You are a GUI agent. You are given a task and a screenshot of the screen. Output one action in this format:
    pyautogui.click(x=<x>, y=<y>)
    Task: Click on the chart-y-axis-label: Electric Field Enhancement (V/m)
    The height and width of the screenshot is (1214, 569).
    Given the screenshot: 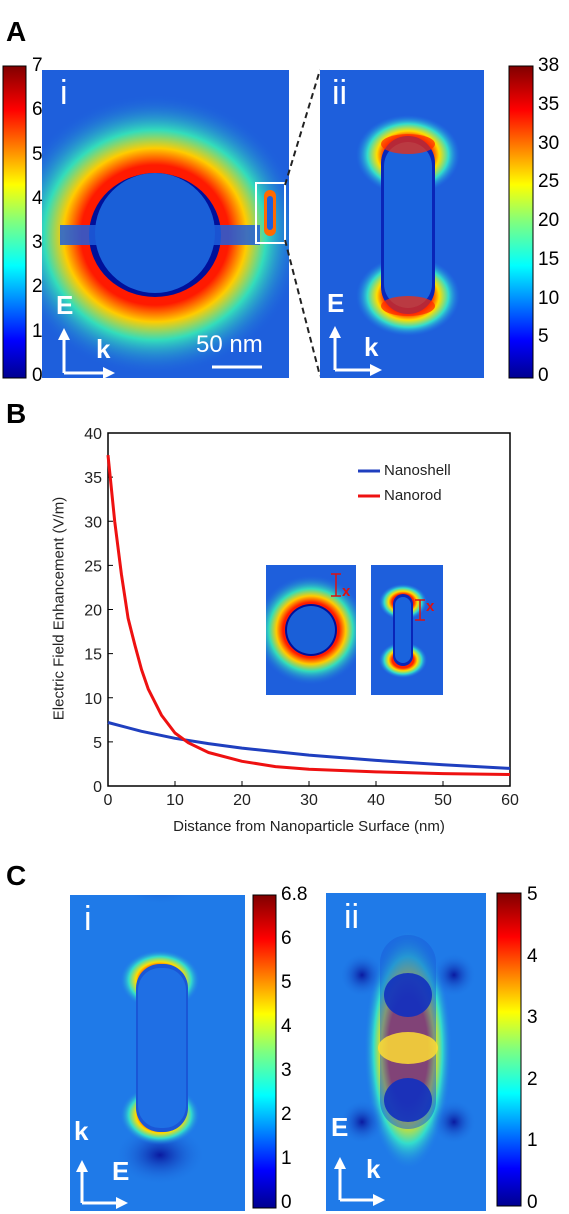 What is the action you would take?
    pyautogui.click(x=59, y=608)
    